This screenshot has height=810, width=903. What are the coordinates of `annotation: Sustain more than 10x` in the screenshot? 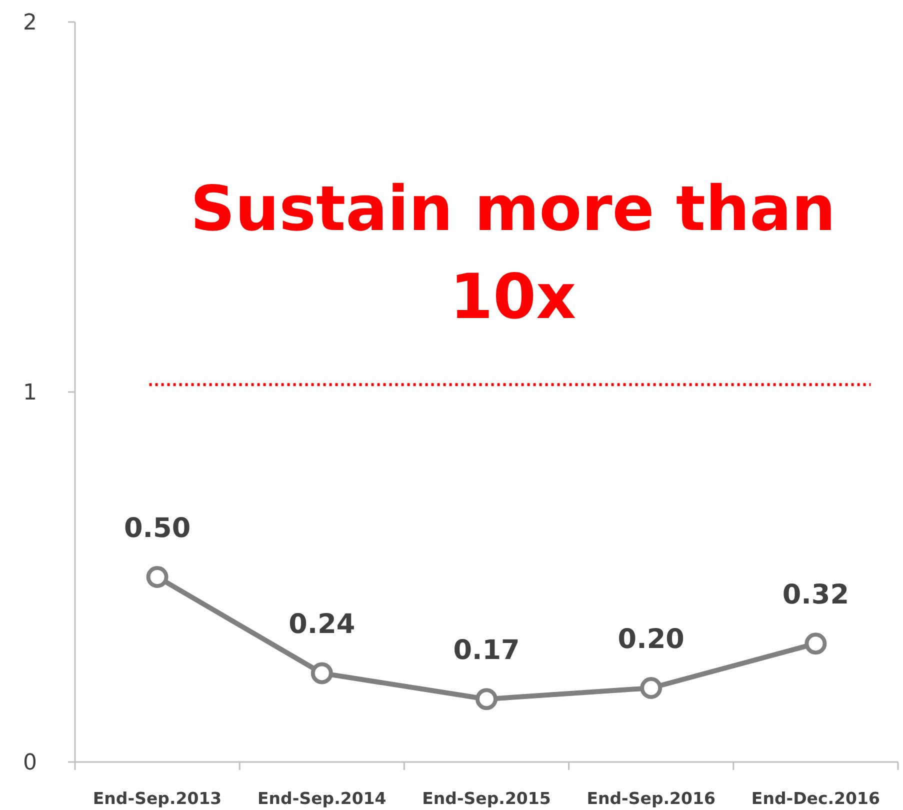 It's located at (513, 252).